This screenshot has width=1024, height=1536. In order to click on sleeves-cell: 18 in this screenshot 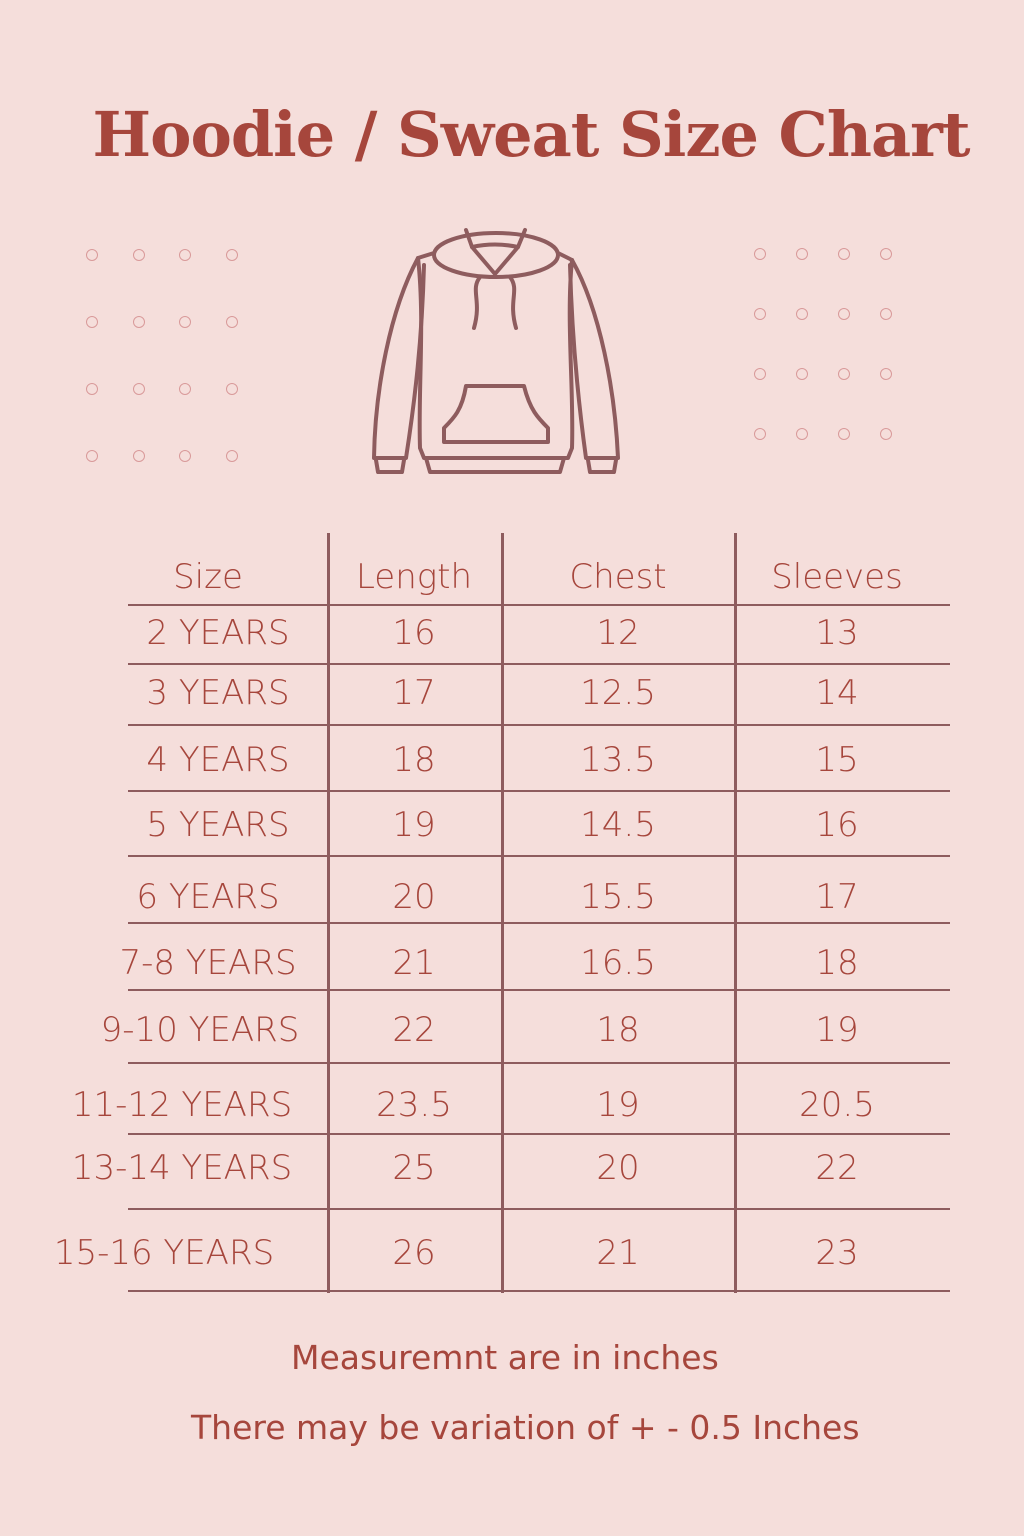, I will do `click(837, 963)`.